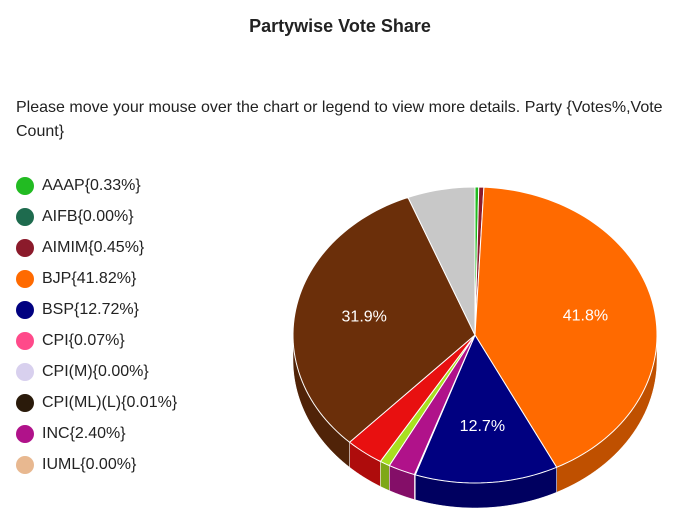  What do you see at coordinates (82, 402) in the screenshot?
I see `legend-label: CPI(ML)(L)` at bounding box center [82, 402].